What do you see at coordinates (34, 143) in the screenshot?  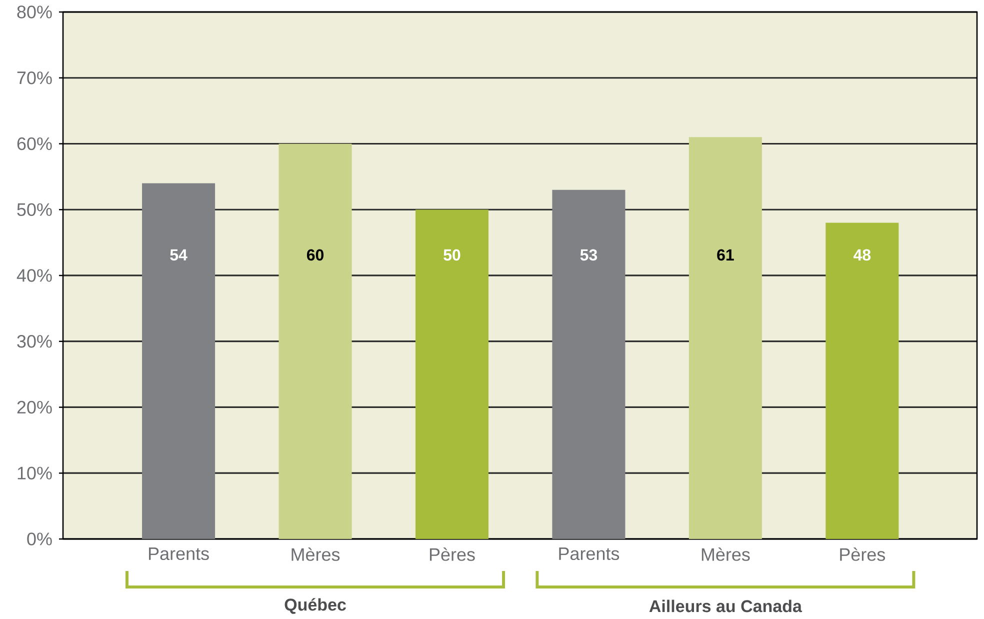 I see `y-tick-label: 60%` at bounding box center [34, 143].